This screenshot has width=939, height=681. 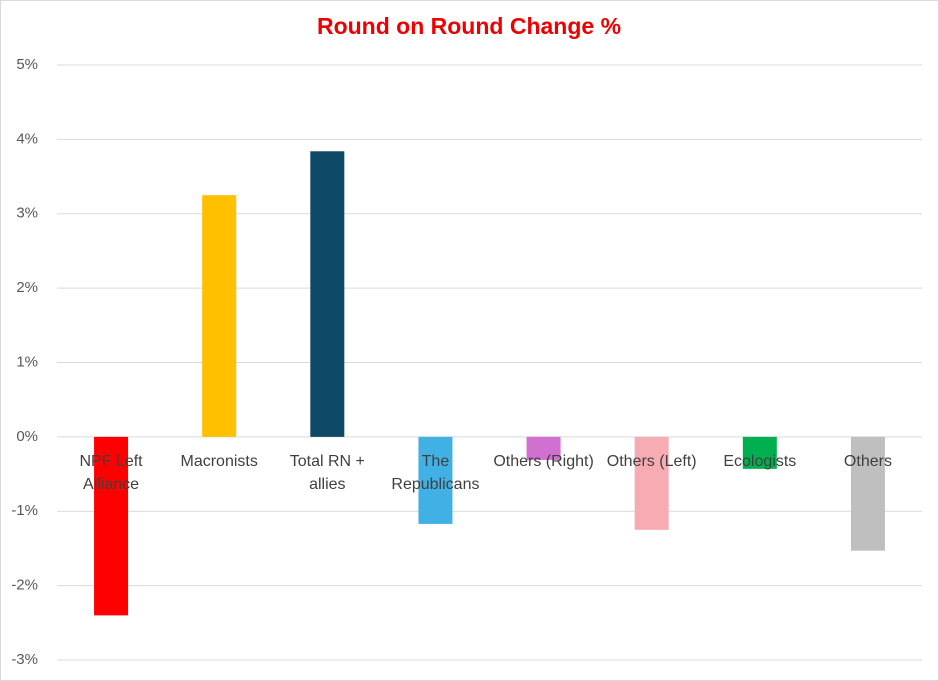 What do you see at coordinates (27, 138) in the screenshot?
I see `y-tick-label: 4%` at bounding box center [27, 138].